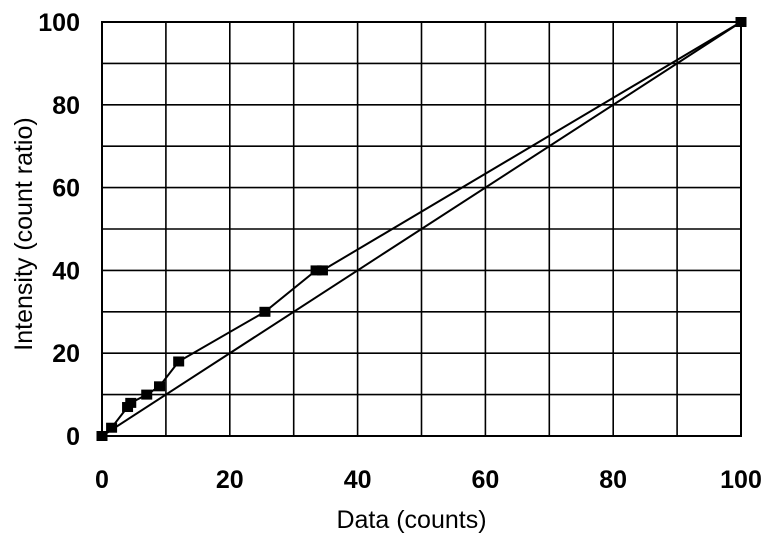  Describe the element at coordinates (73, 437) in the screenshot. I see `y-tick-label: 0` at that location.